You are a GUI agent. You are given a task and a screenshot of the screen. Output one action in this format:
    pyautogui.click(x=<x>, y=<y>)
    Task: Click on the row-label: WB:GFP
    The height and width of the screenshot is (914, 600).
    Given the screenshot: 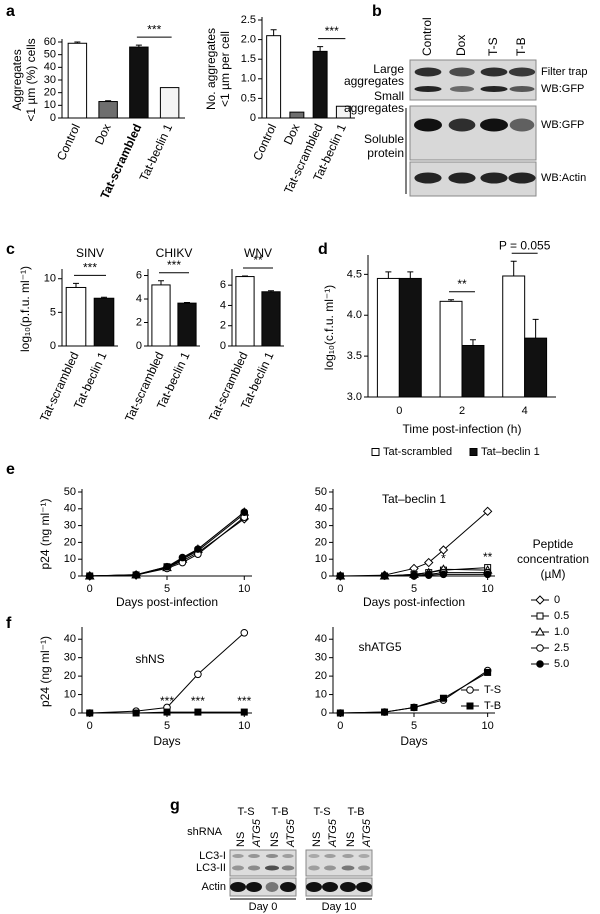 What is the action you would take?
    pyautogui.click(x=562, y=89)
    